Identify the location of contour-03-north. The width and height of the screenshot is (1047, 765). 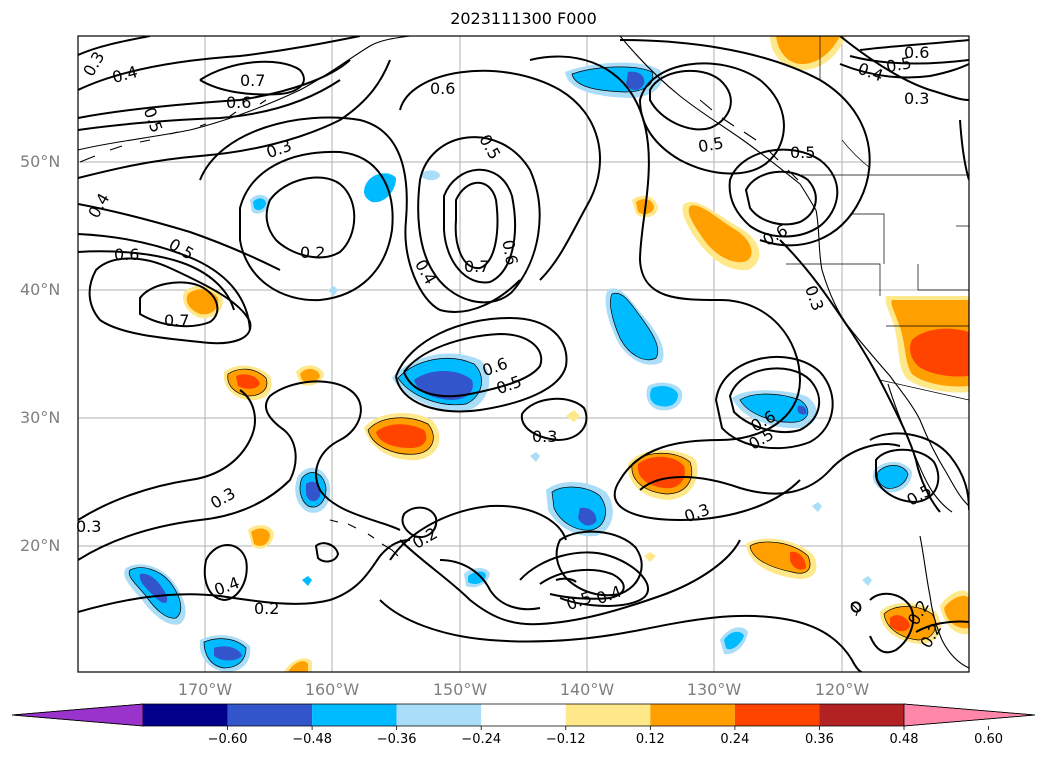
(234, 119).